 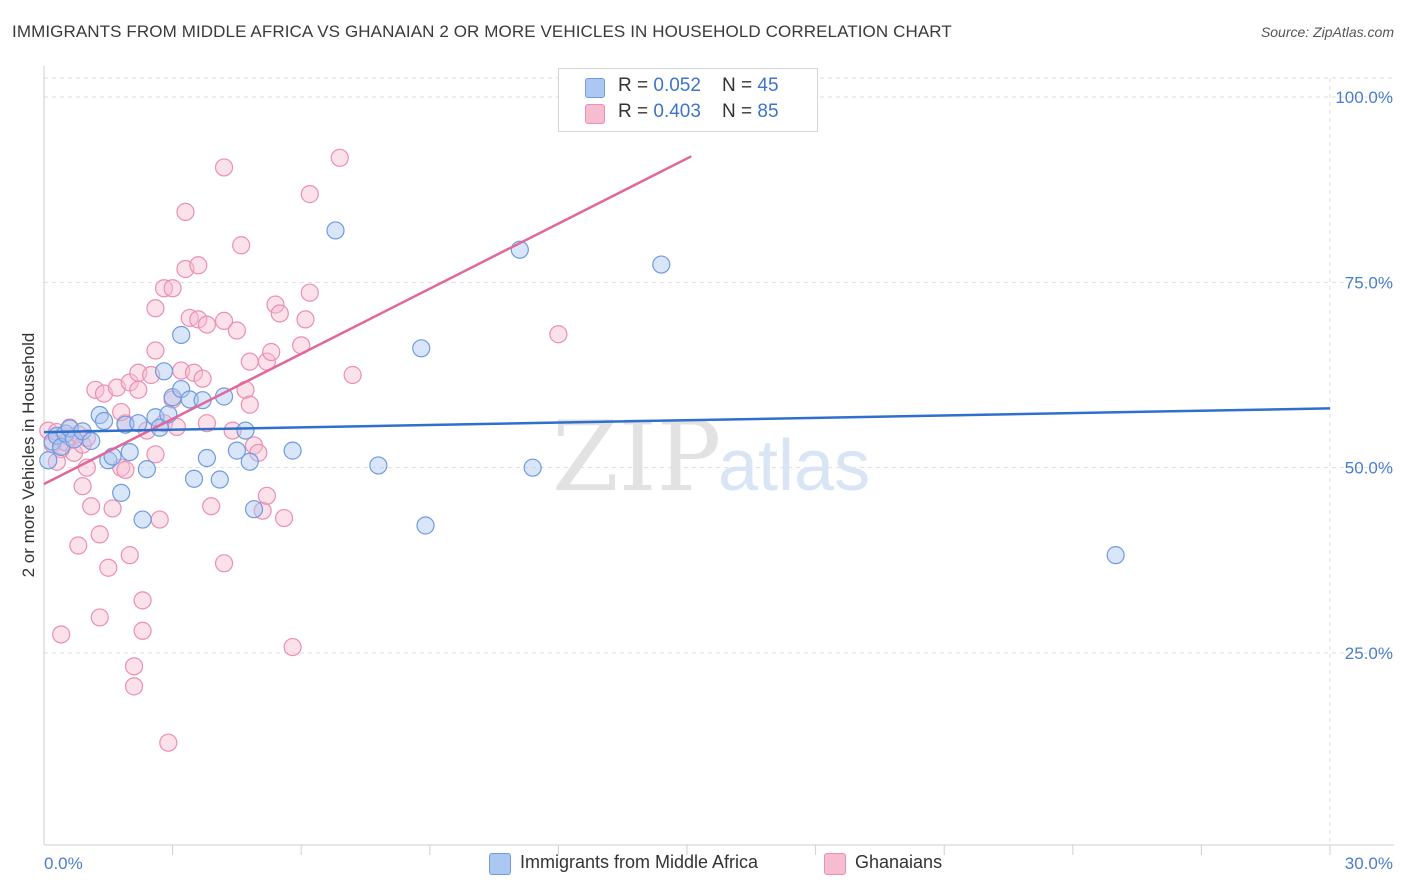 I want to click on y-tick-label: 50.0%, so click(x=1369, y=468).